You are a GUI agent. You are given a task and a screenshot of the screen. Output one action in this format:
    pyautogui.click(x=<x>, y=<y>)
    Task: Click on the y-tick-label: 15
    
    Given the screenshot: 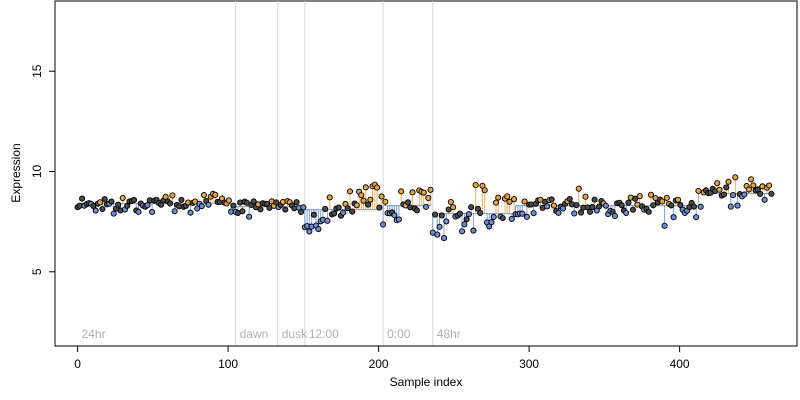 What is the action you would take?
    pyautogui.click(x=37, y=71)
    